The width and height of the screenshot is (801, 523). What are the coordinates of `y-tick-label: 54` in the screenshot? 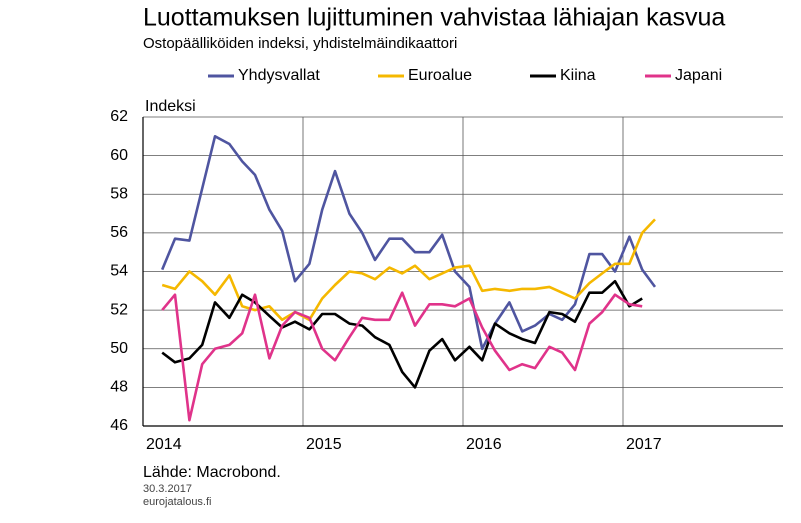 It's located at (119, 271).